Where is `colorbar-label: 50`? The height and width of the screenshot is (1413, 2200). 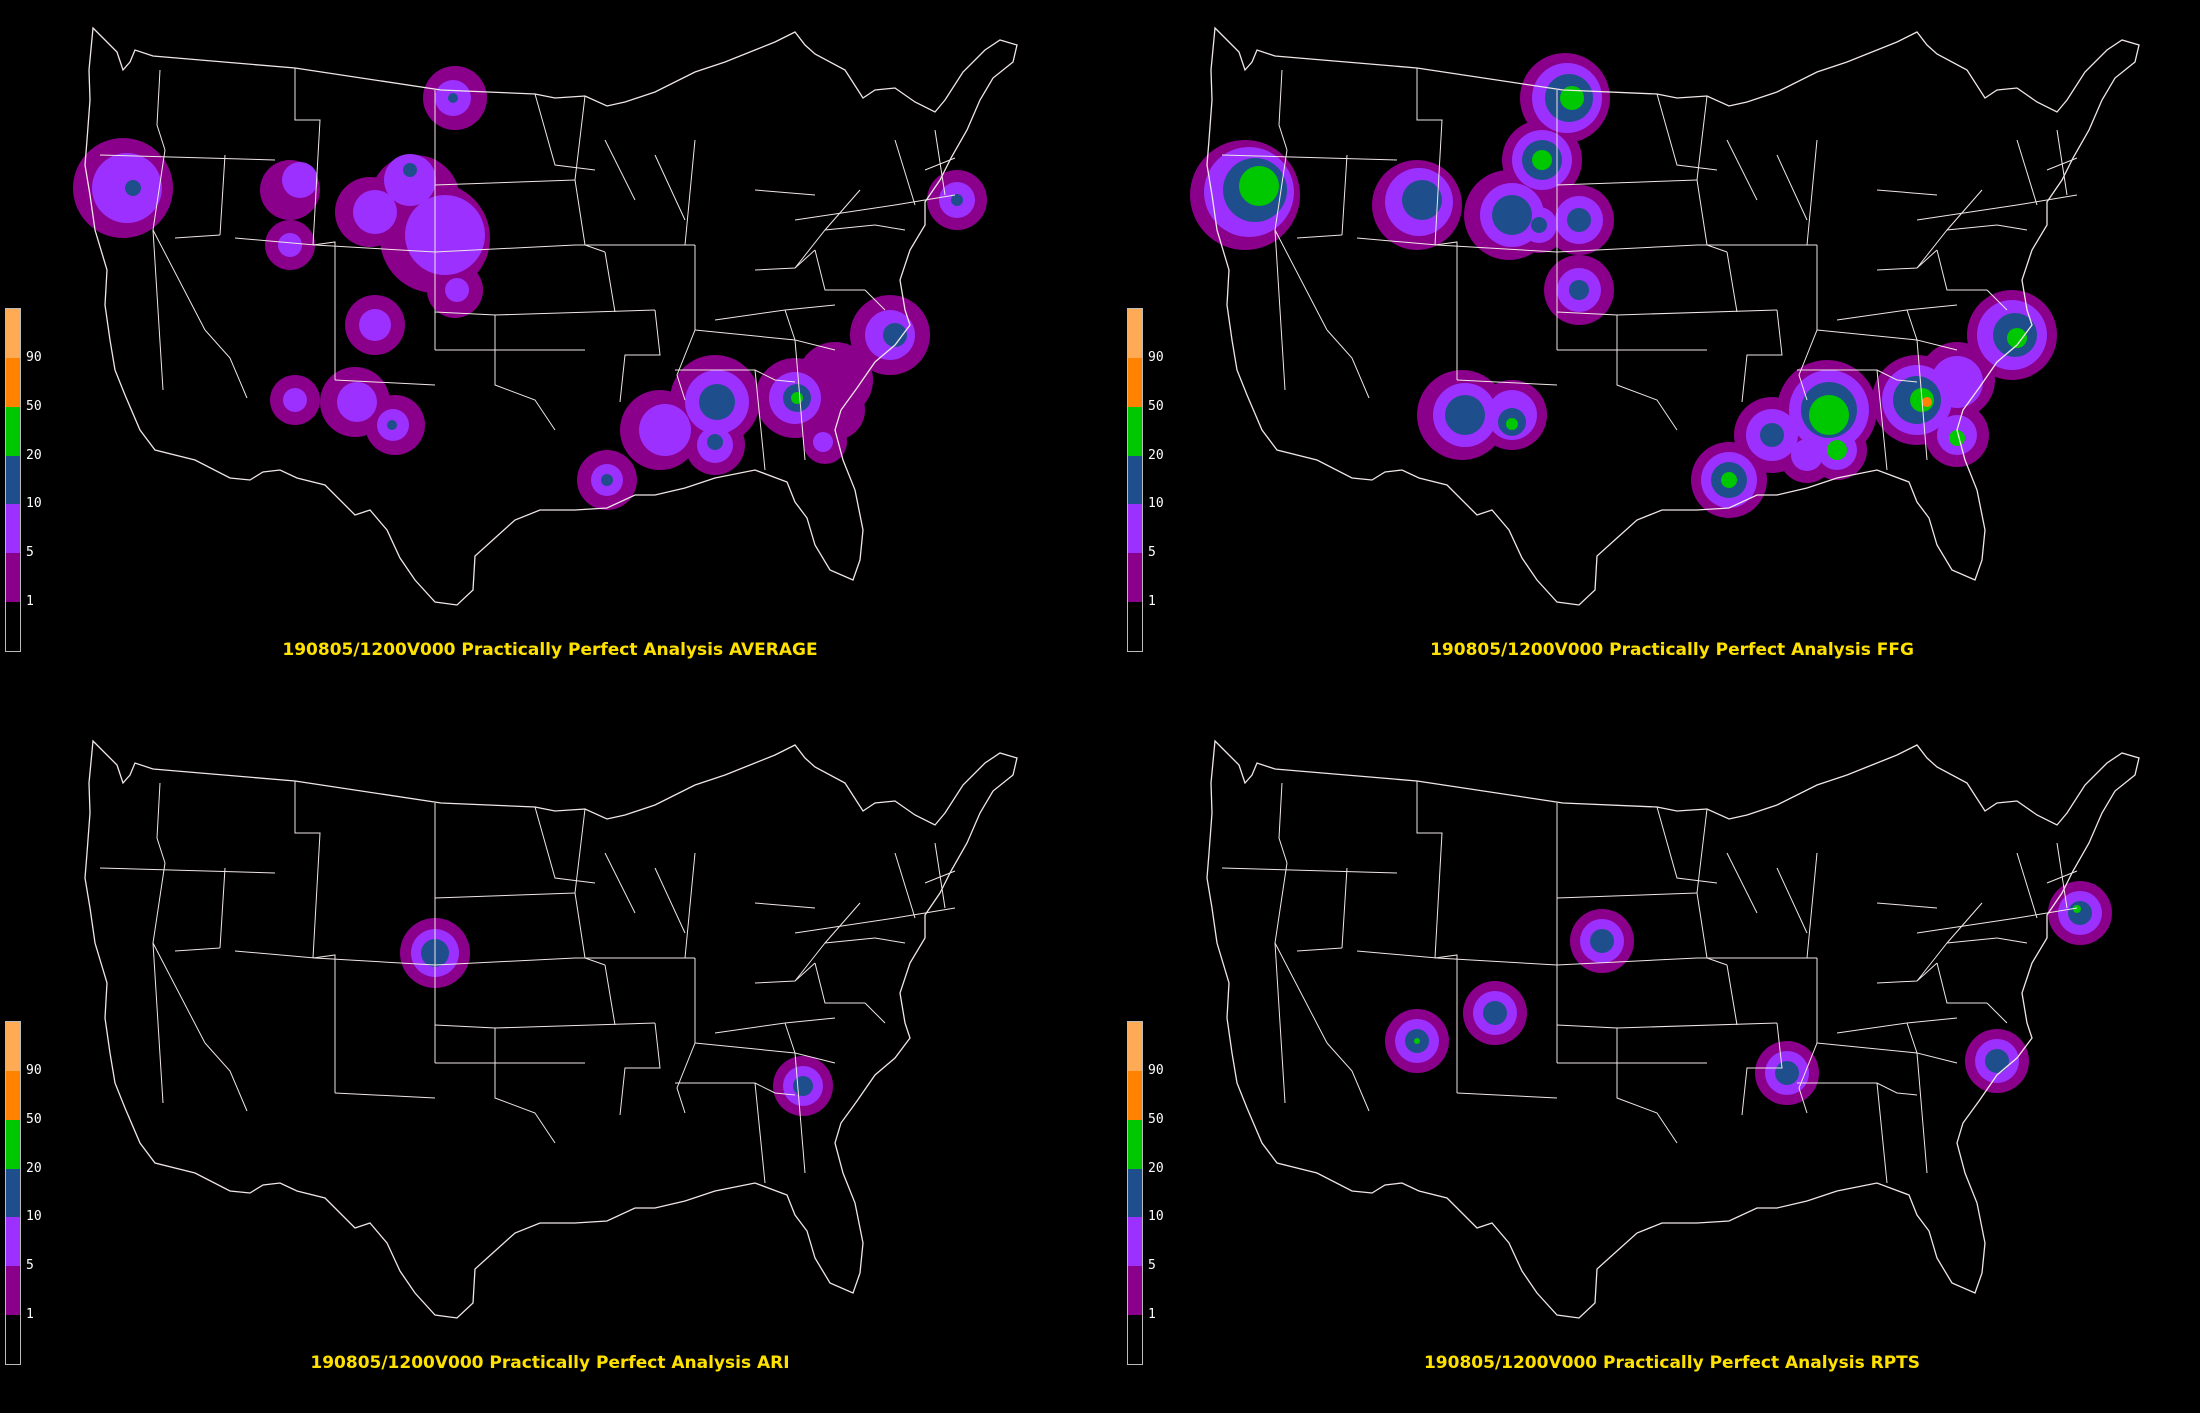 colorbar-label: 50 is located at coordinates (34, 1119).